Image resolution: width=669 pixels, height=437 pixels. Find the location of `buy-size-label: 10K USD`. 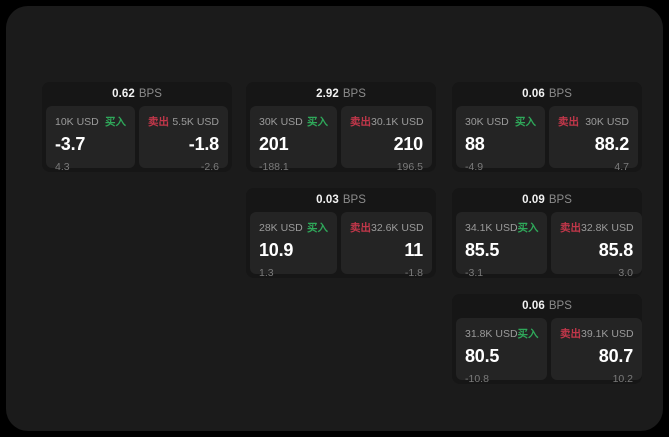

buy-size-label: 10K USD is located at coordinates (77, 121).